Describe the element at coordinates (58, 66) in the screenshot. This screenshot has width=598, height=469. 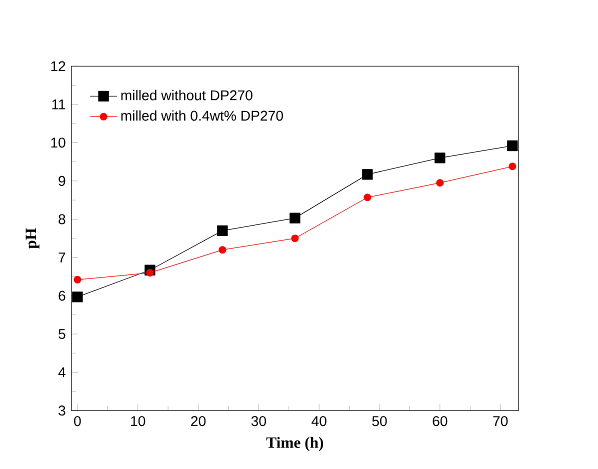
I see `y-tick-label: 12` at that location.